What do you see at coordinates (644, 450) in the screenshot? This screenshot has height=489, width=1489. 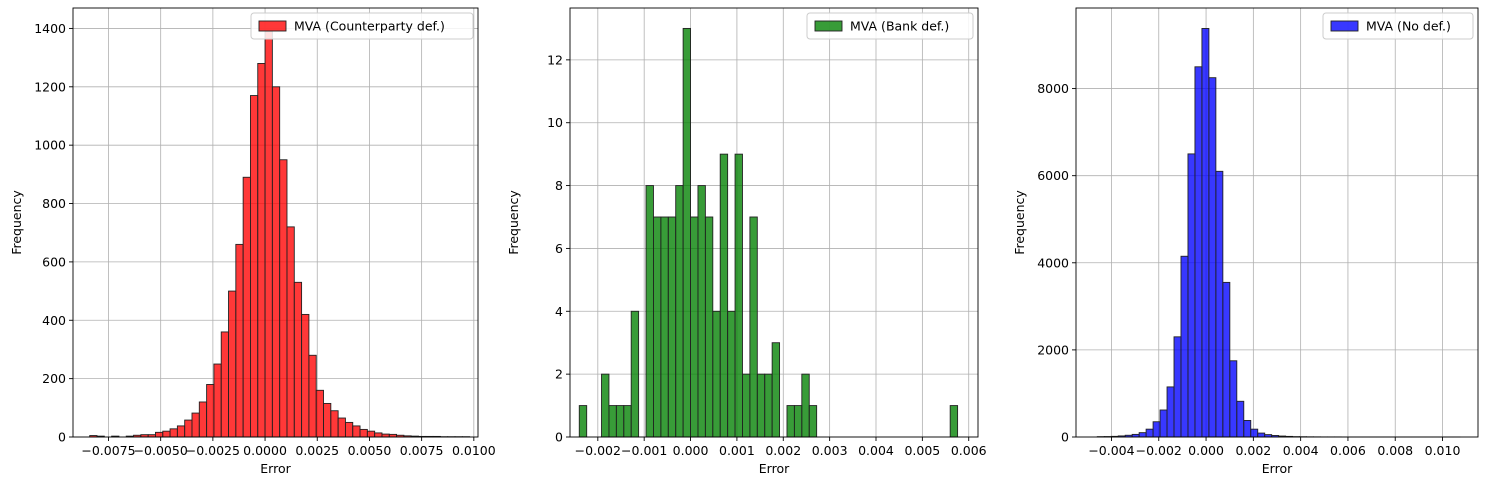 I see `x-tick-label: −0.001` at bounding box center [644, 450].